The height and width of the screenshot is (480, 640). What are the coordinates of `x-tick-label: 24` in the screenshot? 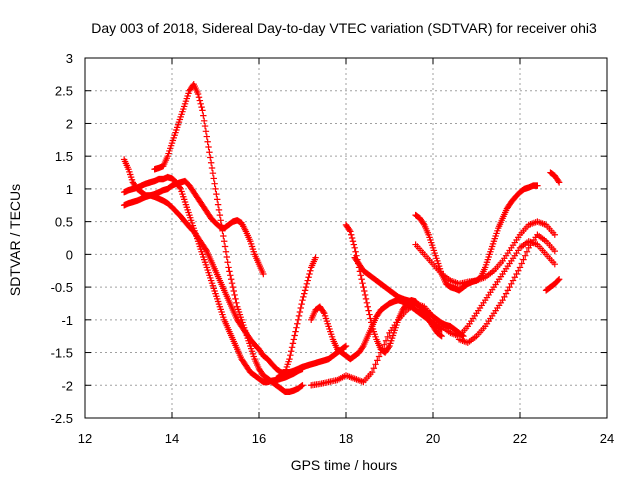 It's located at (607, 438).